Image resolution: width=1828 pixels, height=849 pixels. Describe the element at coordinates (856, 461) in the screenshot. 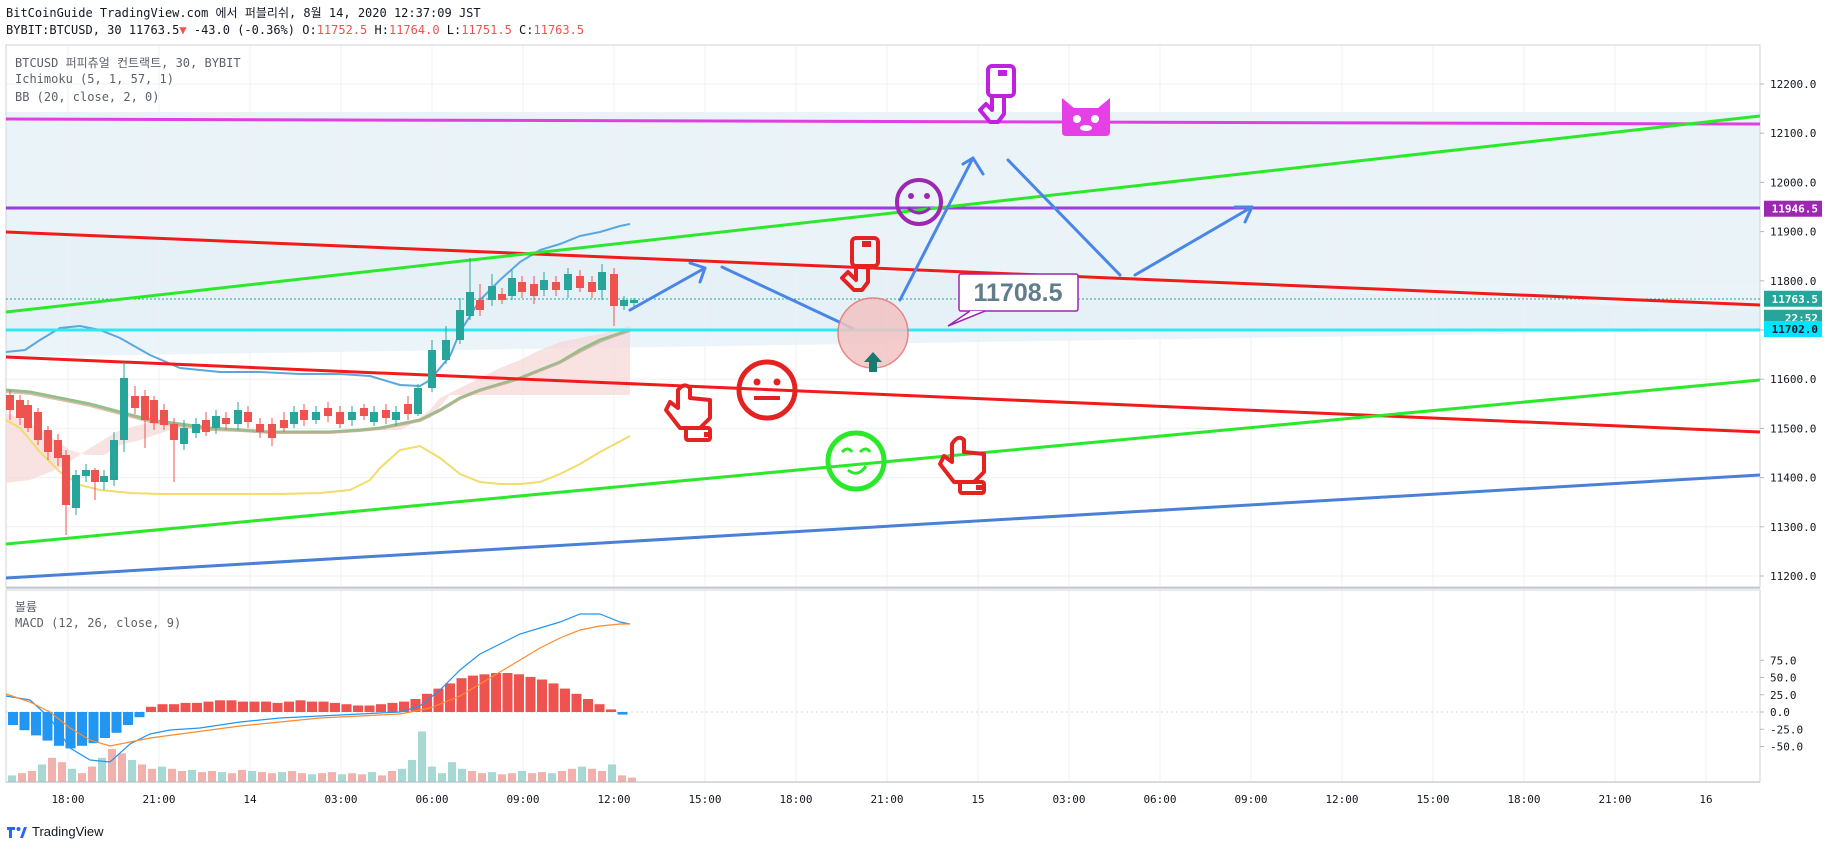

I see `dizzy-face-icon` at that location.